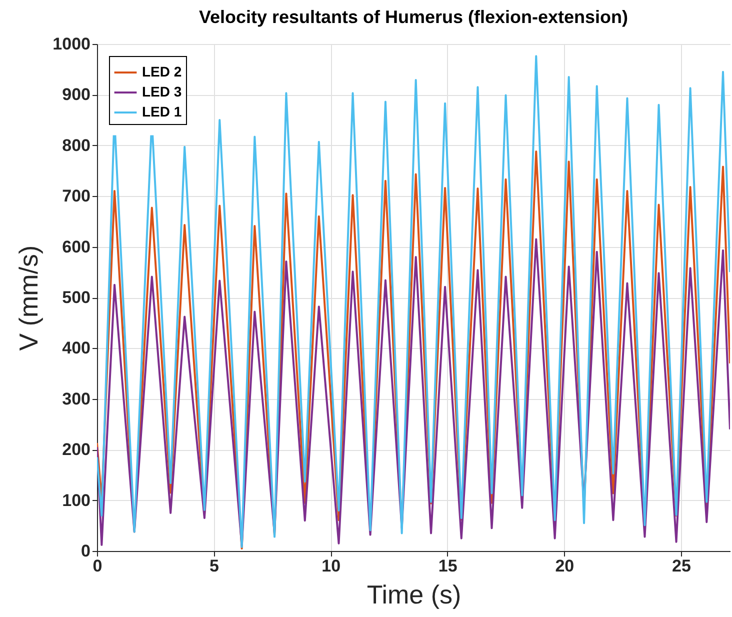 This screenshot has width=732, height=617. I want to click on y-tick-label: 300, so click(76, 398).